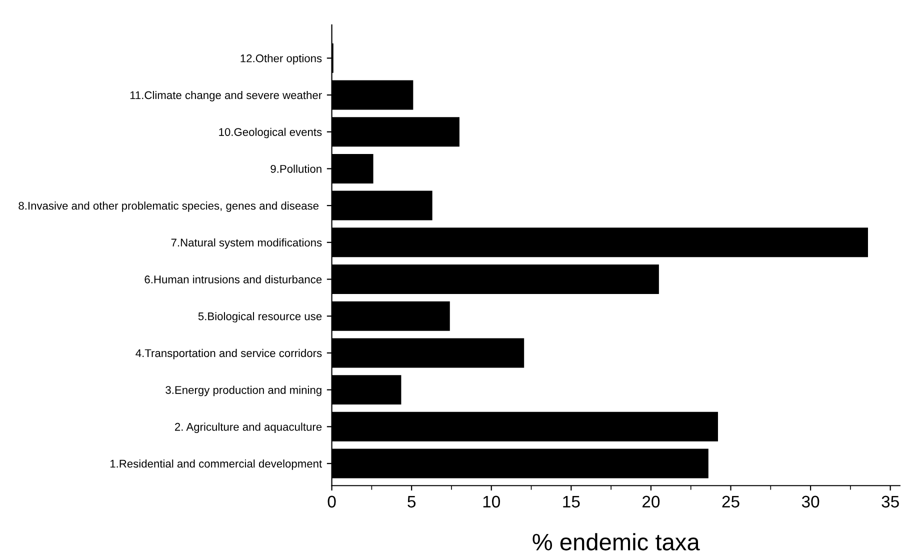  Describe the element at coordinates (890, 502) in the screenshot. I see `x-tick-label: 35` at that location.